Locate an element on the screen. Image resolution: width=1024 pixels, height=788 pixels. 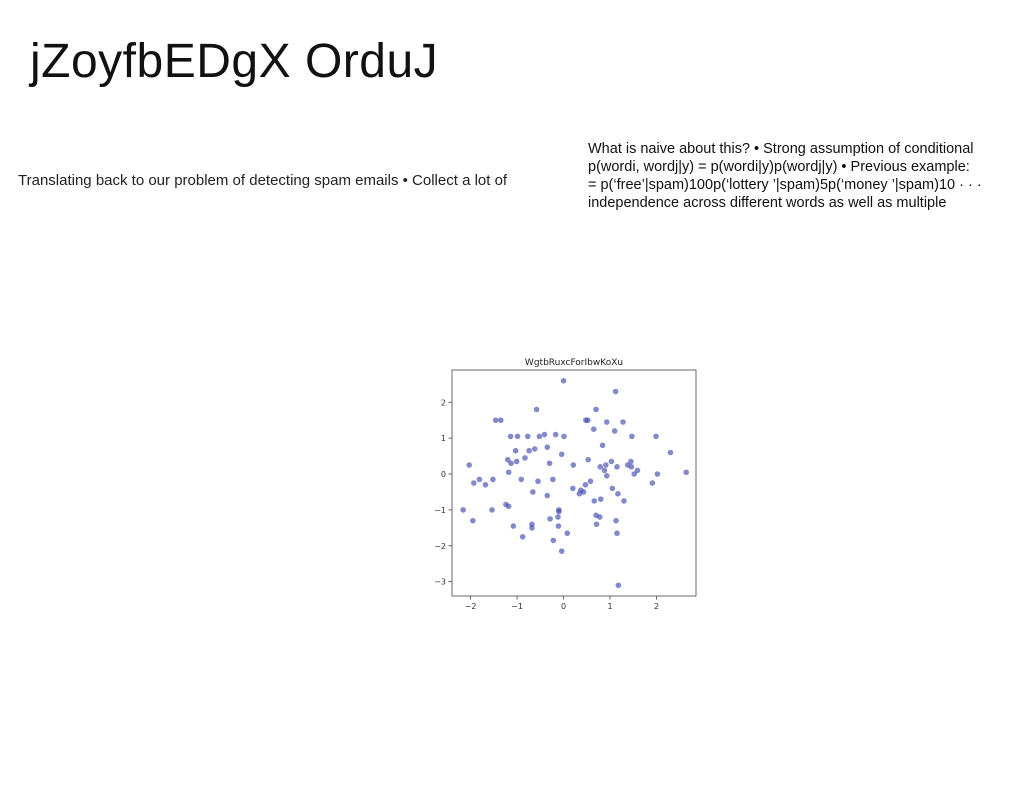
x-tick-label: 0 is located at coordinates (563, 606).